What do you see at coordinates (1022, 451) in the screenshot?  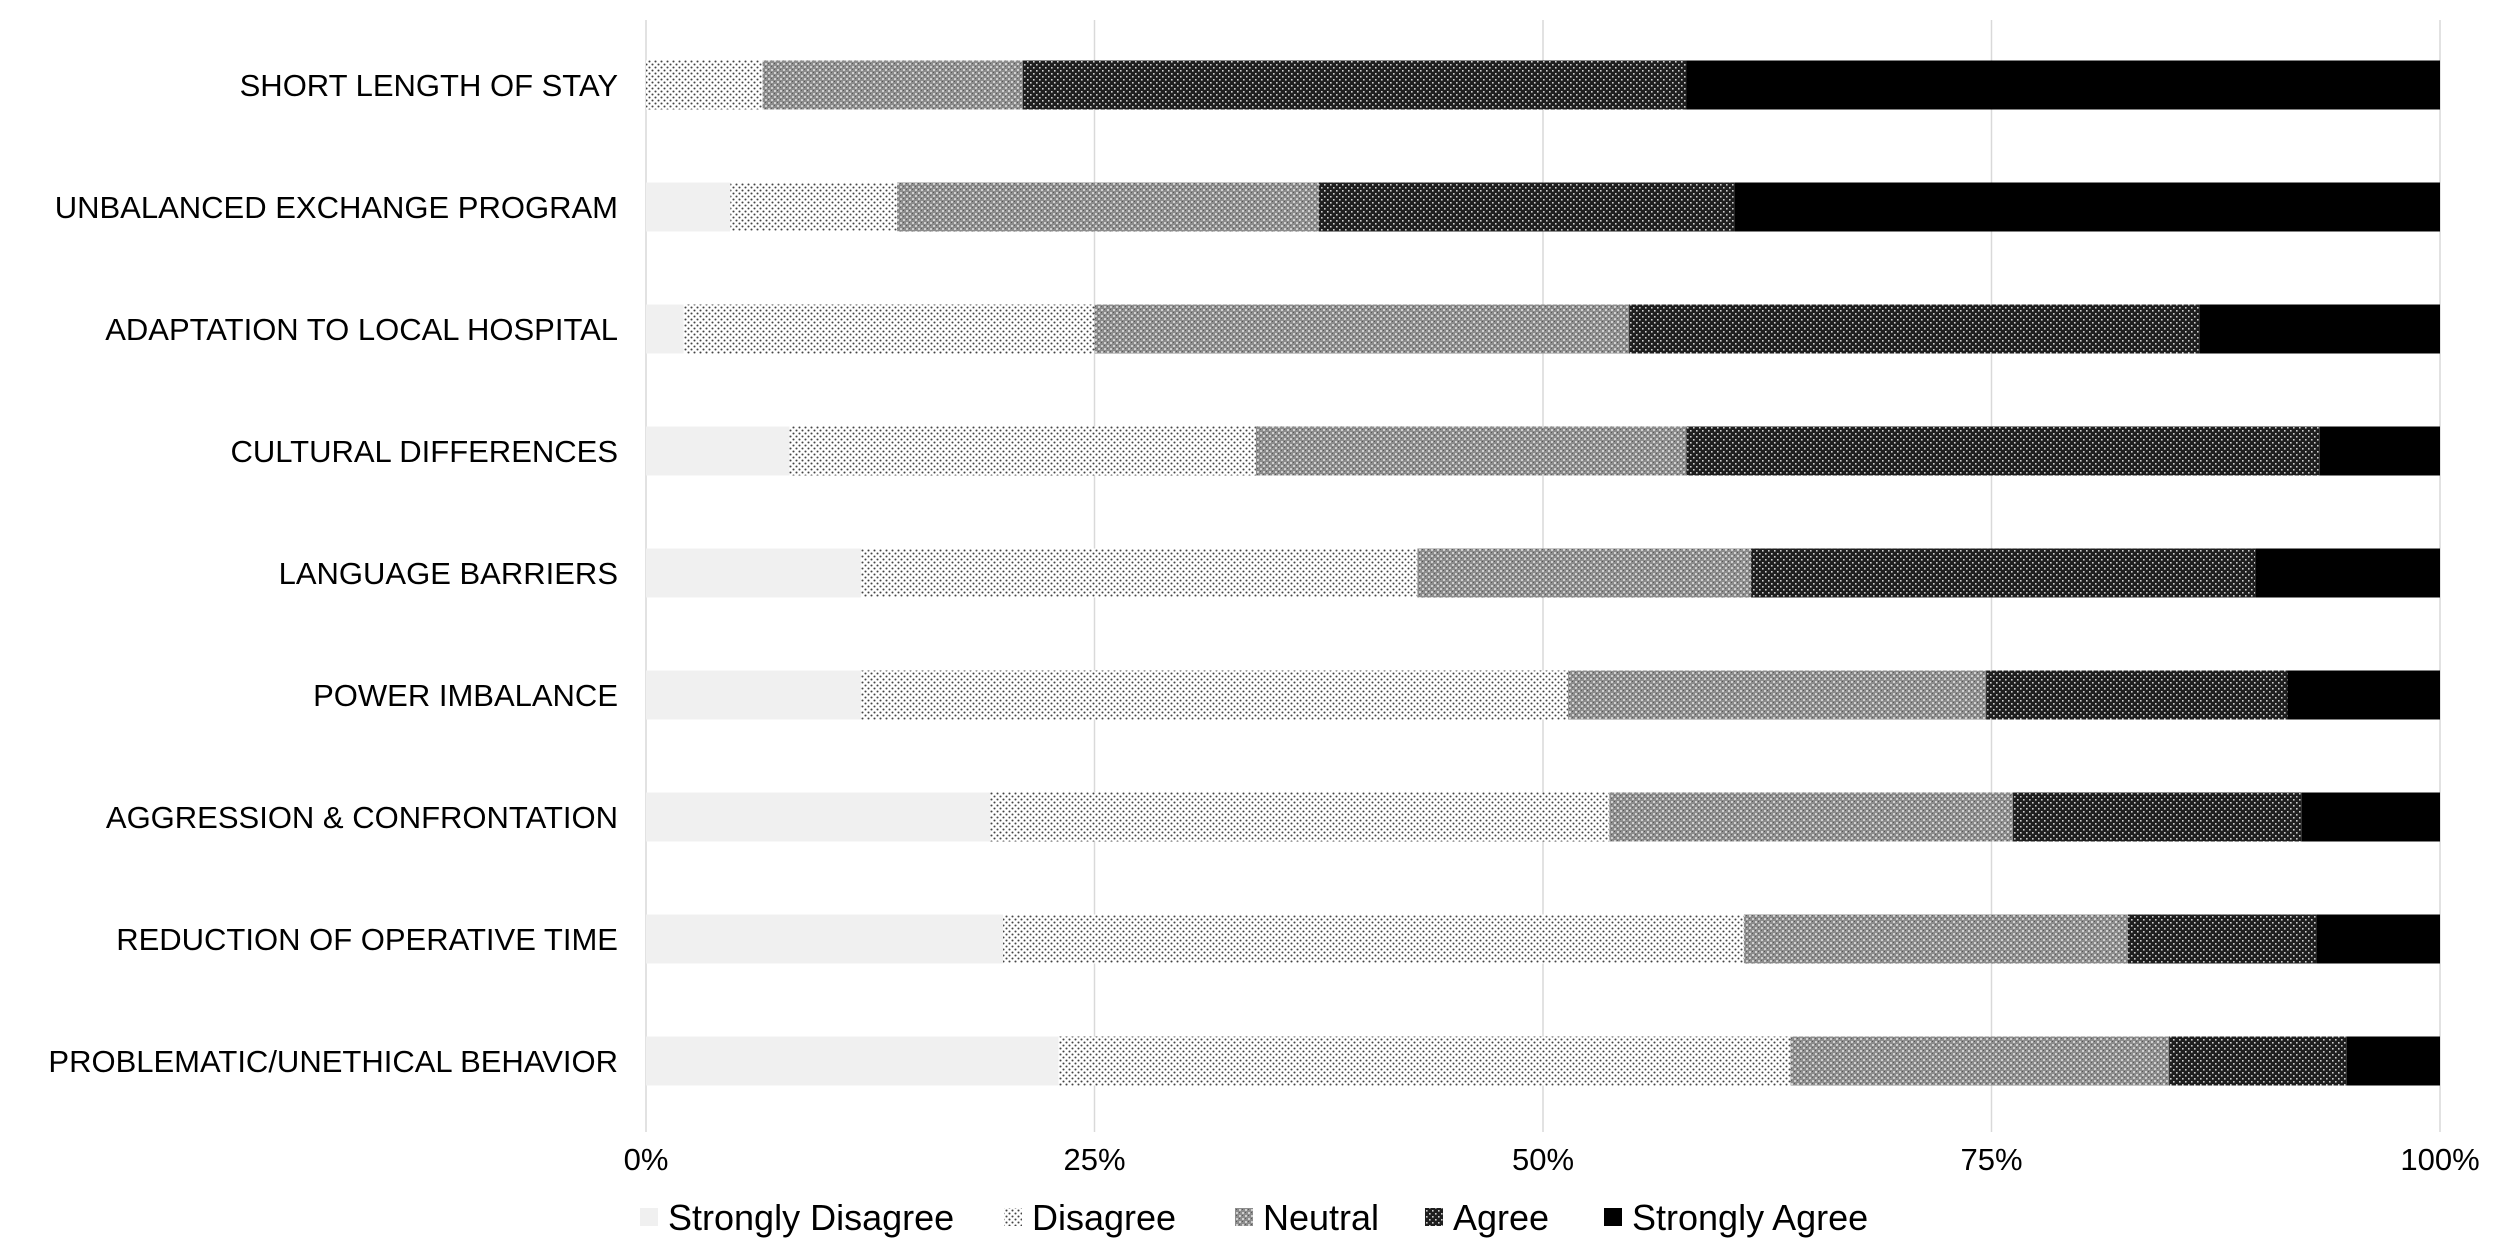 I see `bar-disagree-cultural-differences` at bounding box center [1022, 451].